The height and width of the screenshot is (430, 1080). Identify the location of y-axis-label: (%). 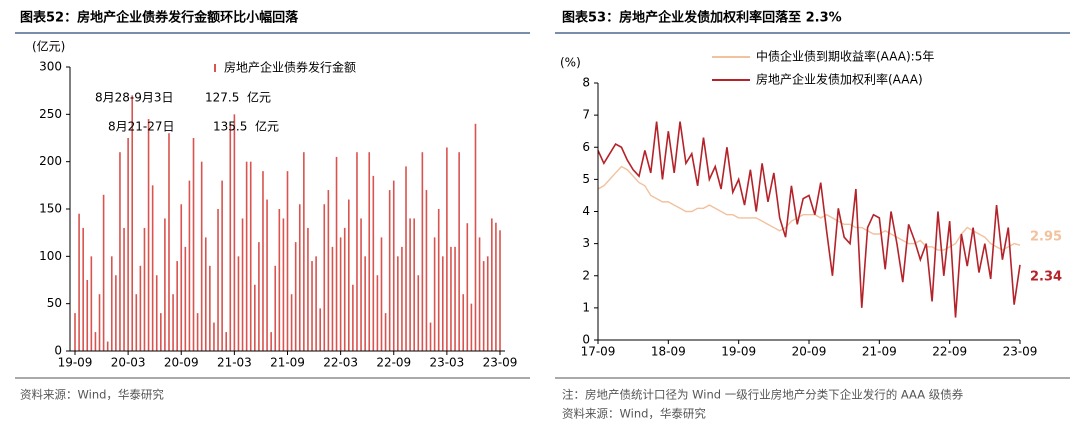
(570, 63).